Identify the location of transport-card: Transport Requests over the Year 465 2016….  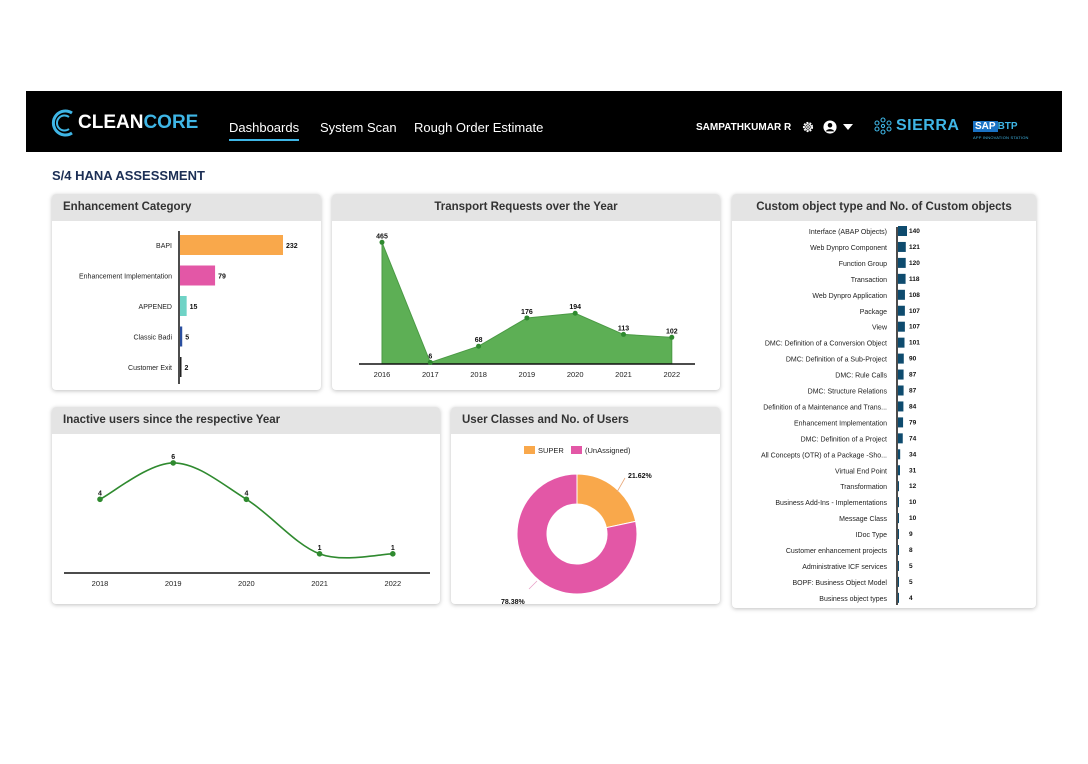
(526, 292).